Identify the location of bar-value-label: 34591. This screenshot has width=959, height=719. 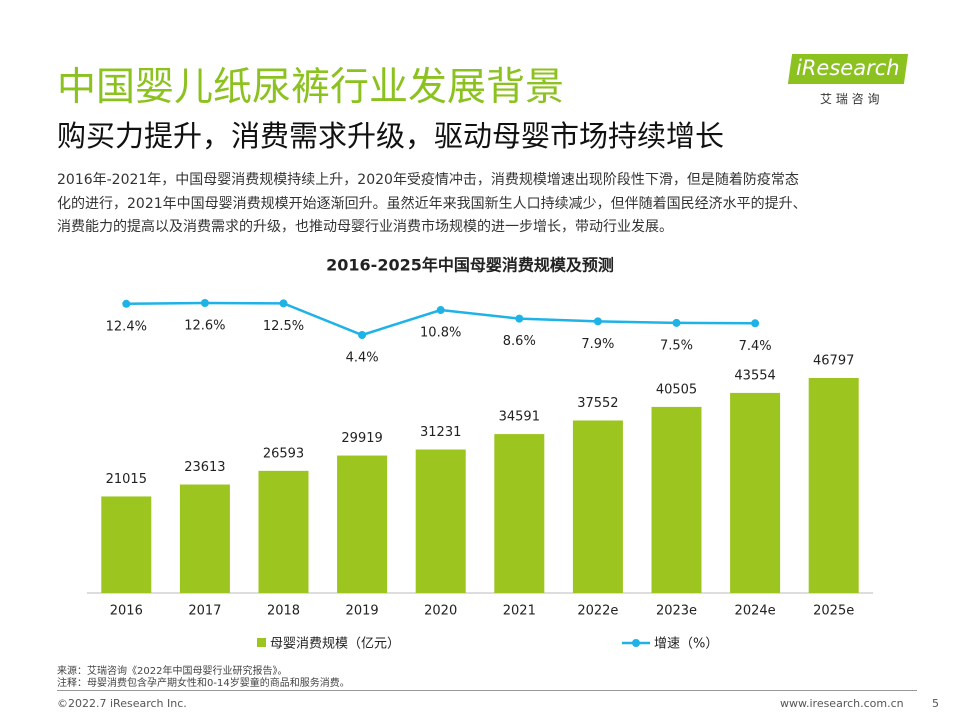
(519, 417).